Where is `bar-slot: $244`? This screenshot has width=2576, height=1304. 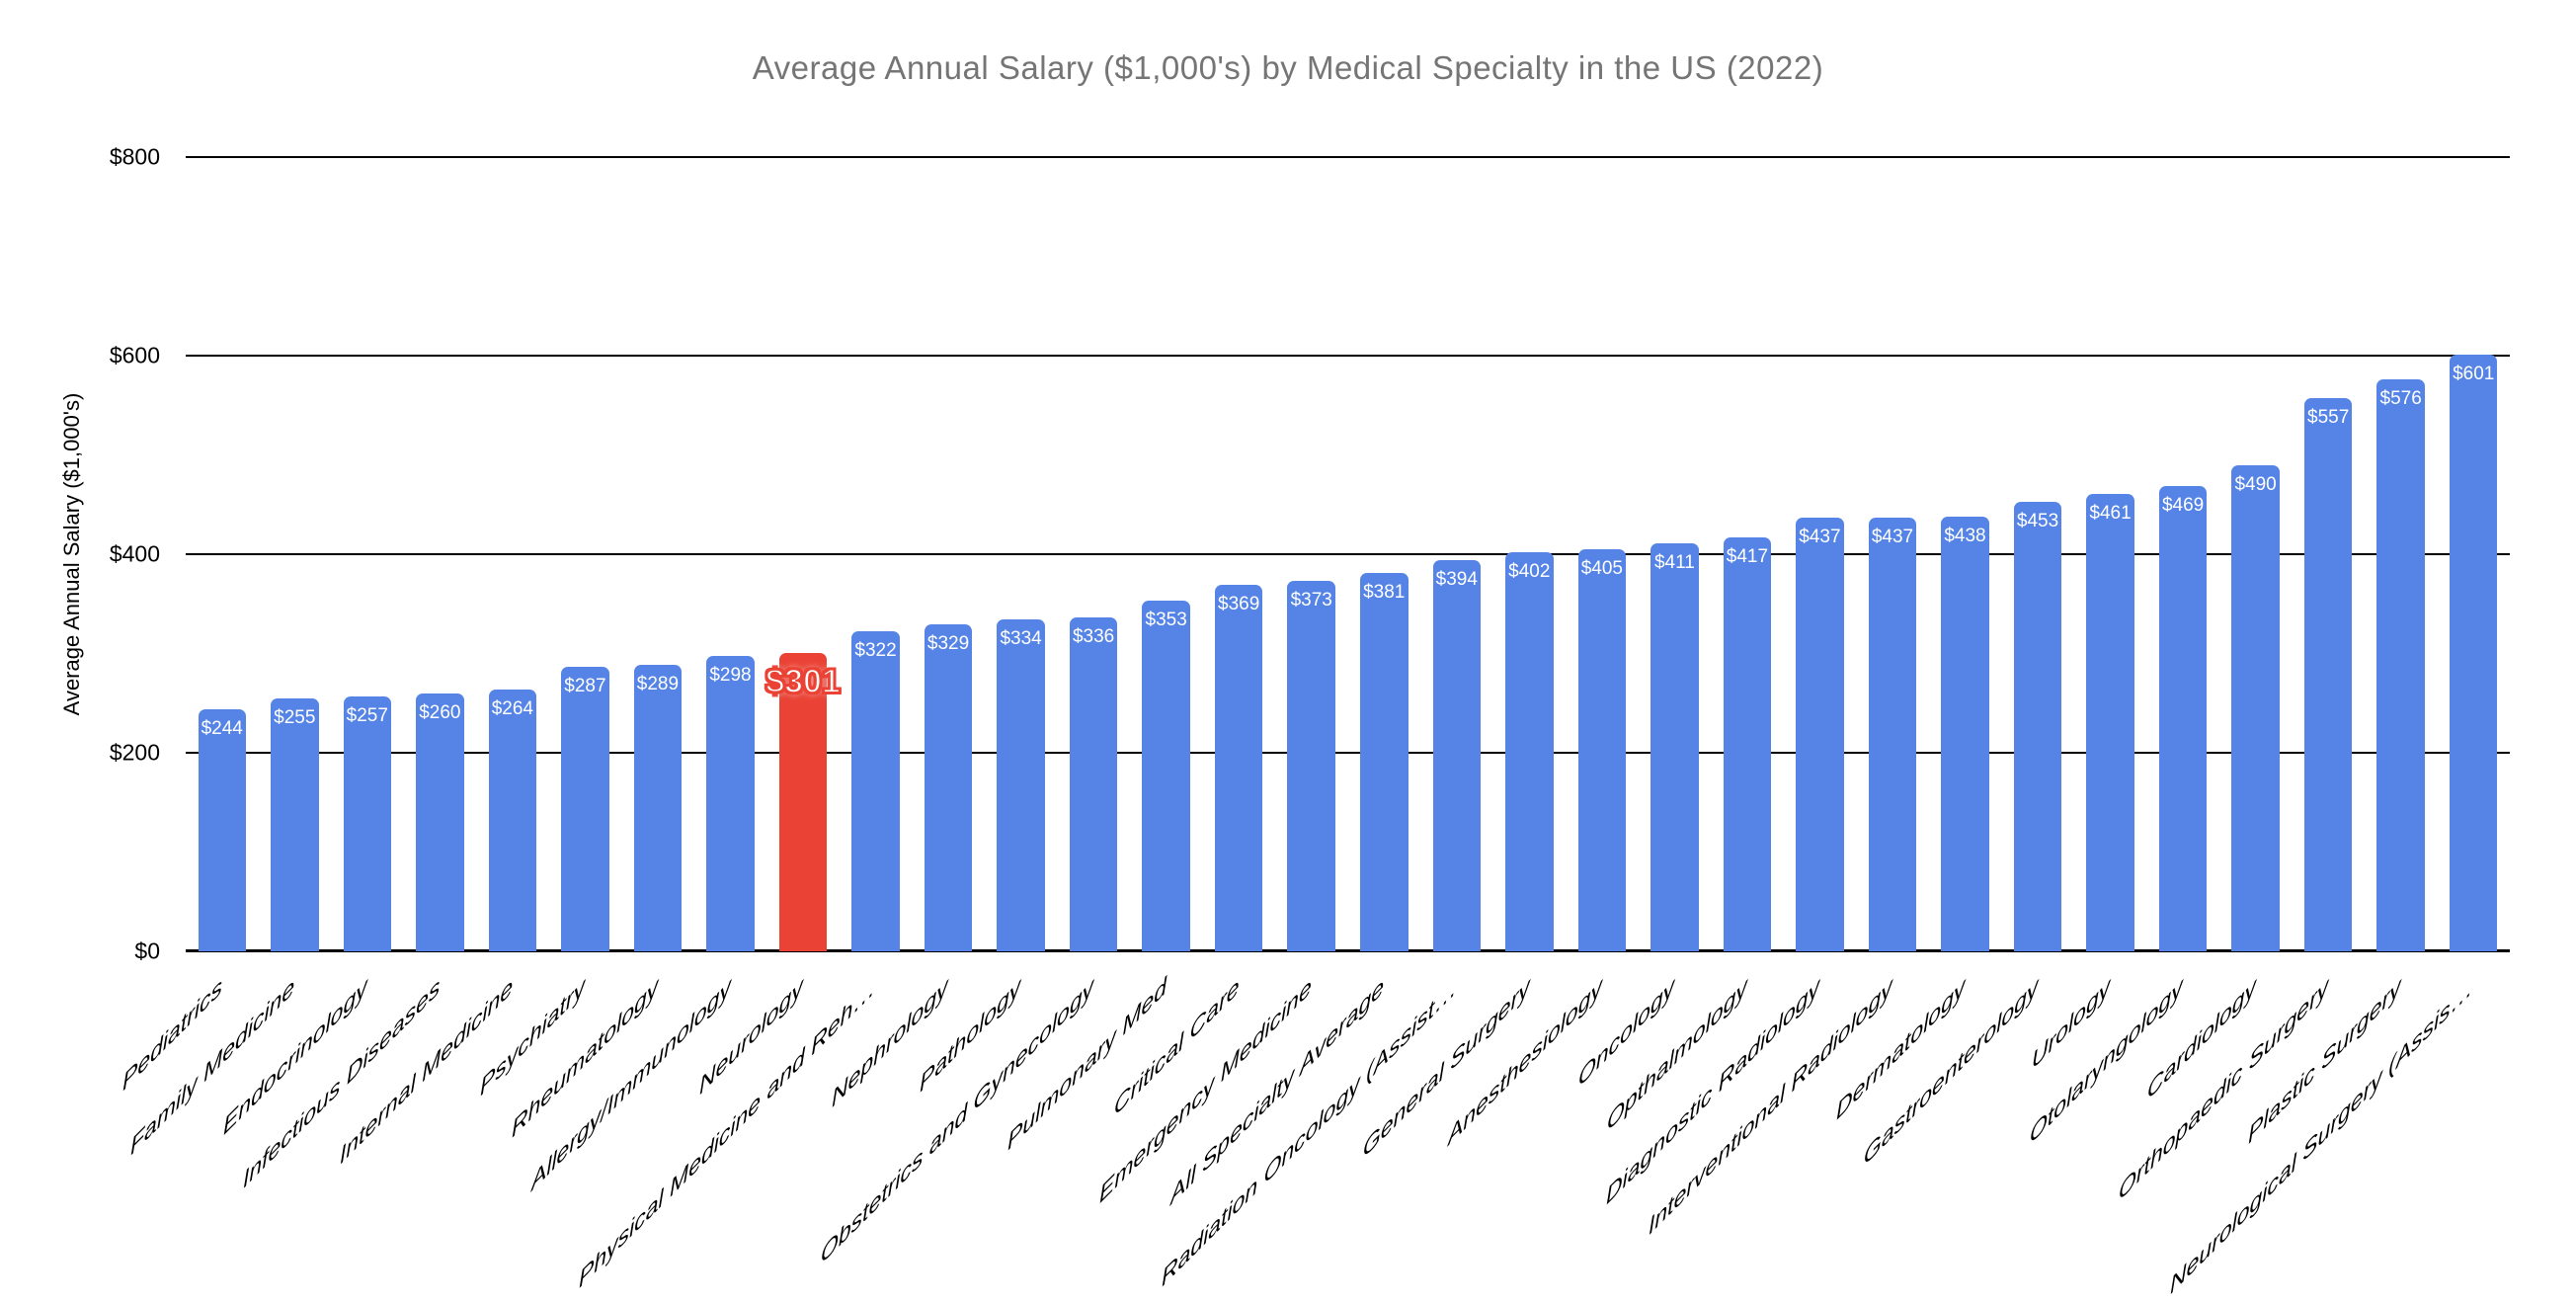 bar-slot: $244 is located at coordinates (222, 554).